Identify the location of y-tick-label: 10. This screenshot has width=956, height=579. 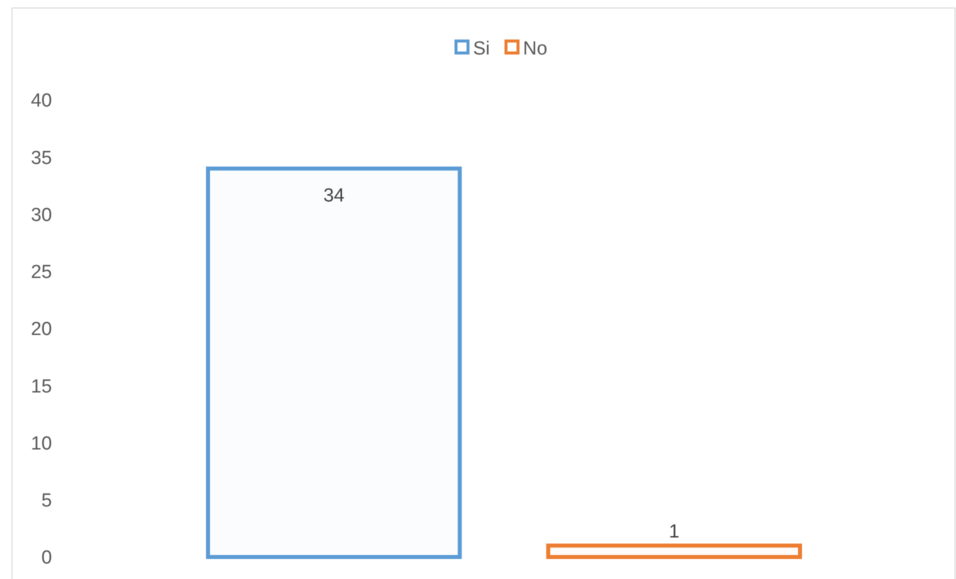
(41, 443).